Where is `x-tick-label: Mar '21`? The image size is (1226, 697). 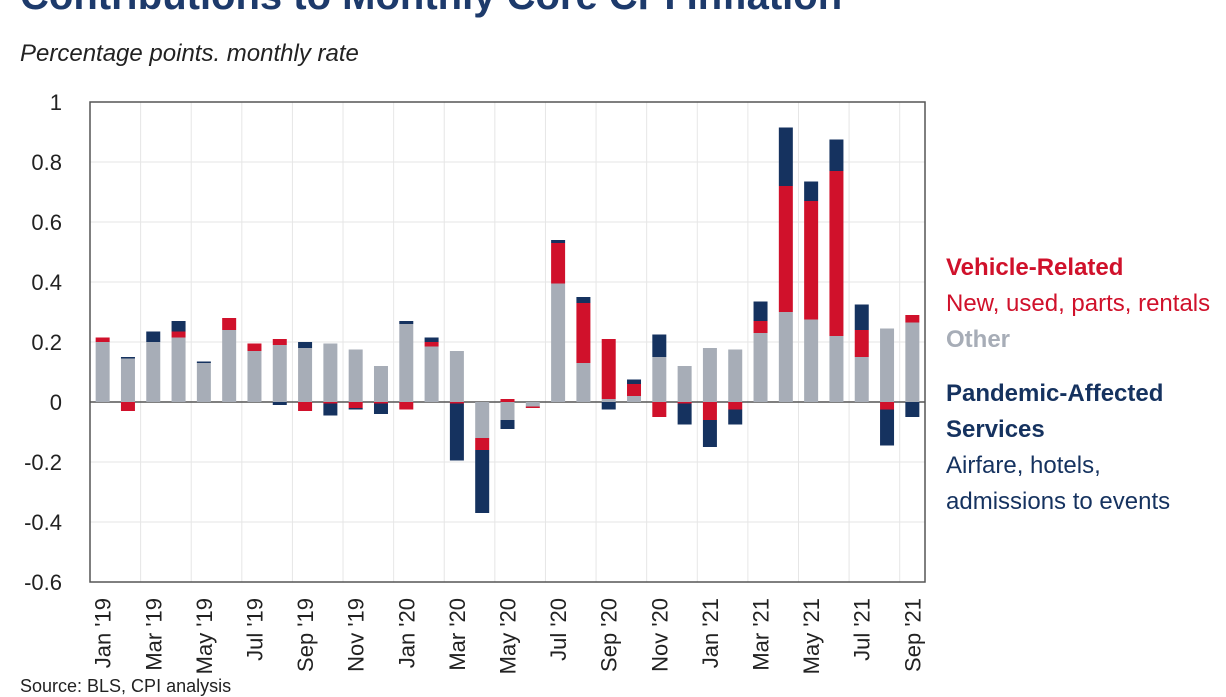
x-tick-label: Mar '21 is located at coordinates (761, 634).